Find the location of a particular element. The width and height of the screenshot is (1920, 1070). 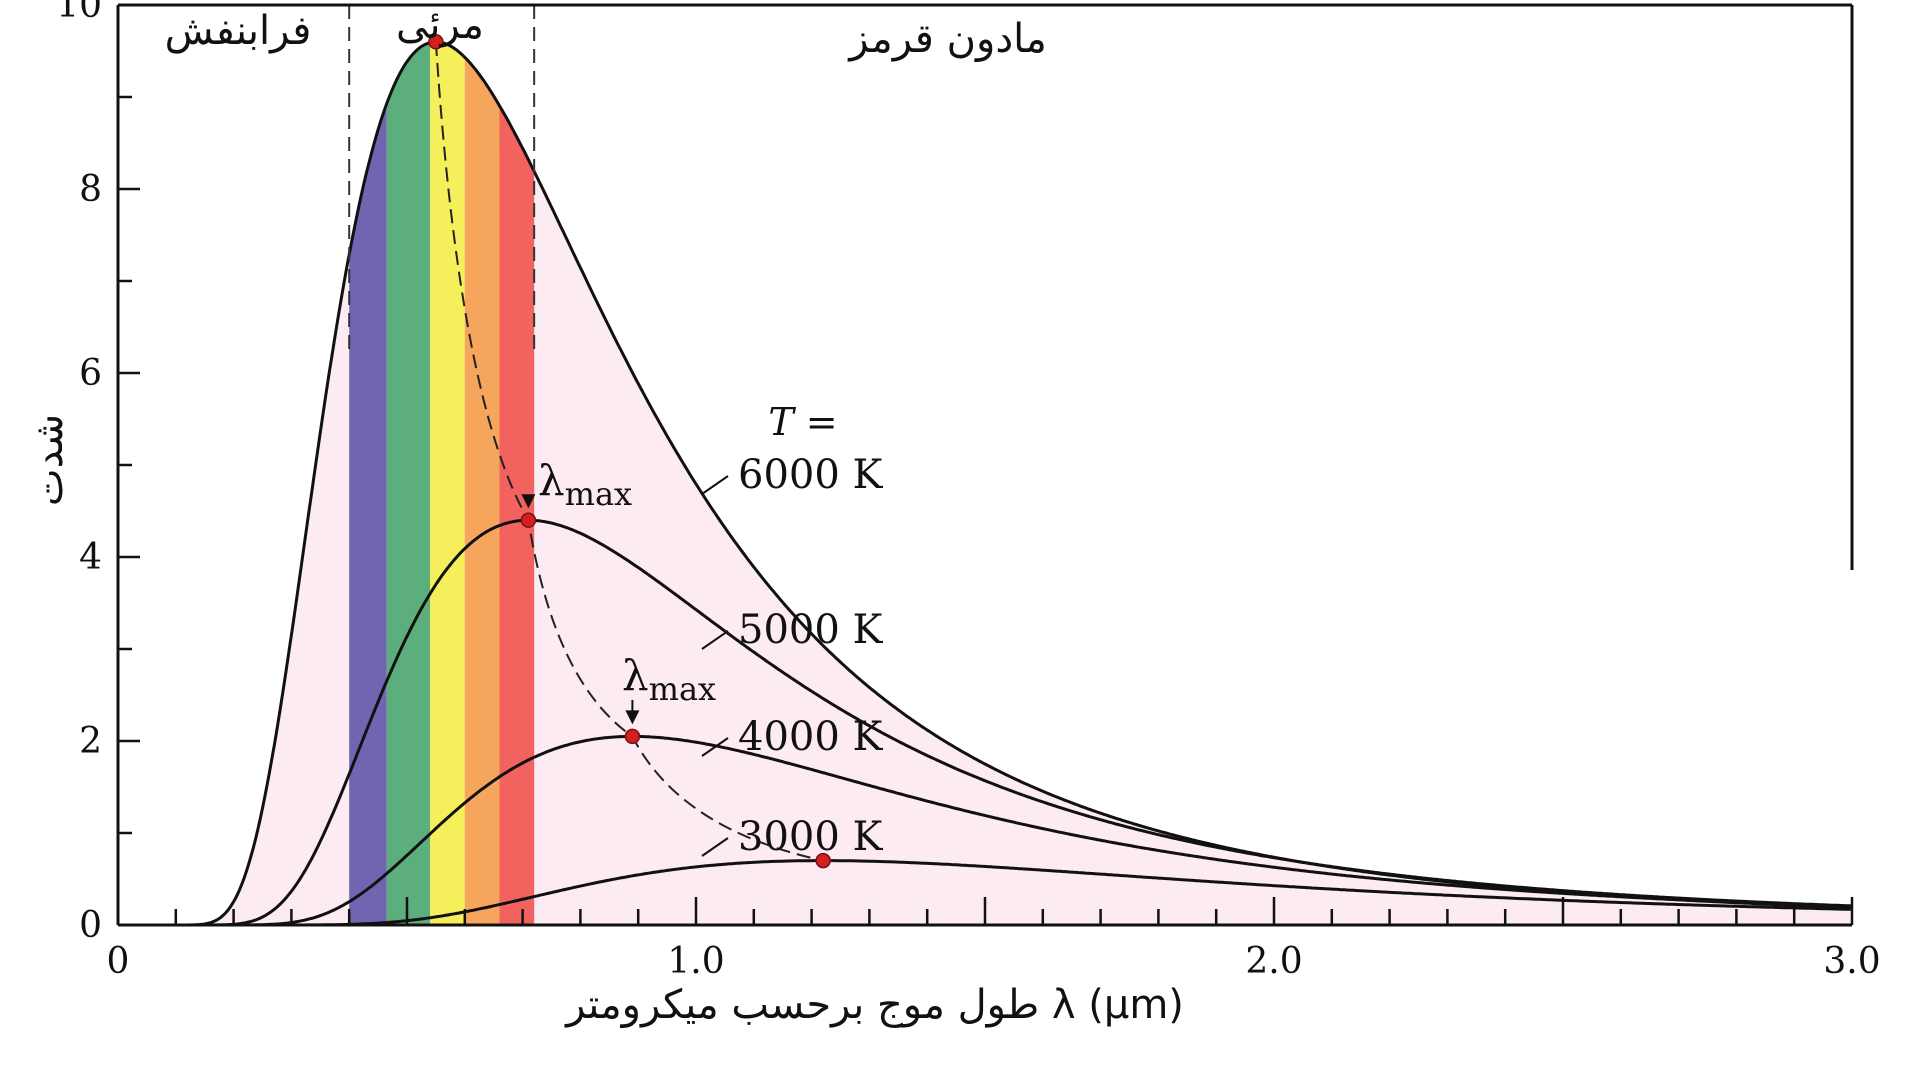

series-label-4000k: 4000 K is located at coordinates (811, 737).